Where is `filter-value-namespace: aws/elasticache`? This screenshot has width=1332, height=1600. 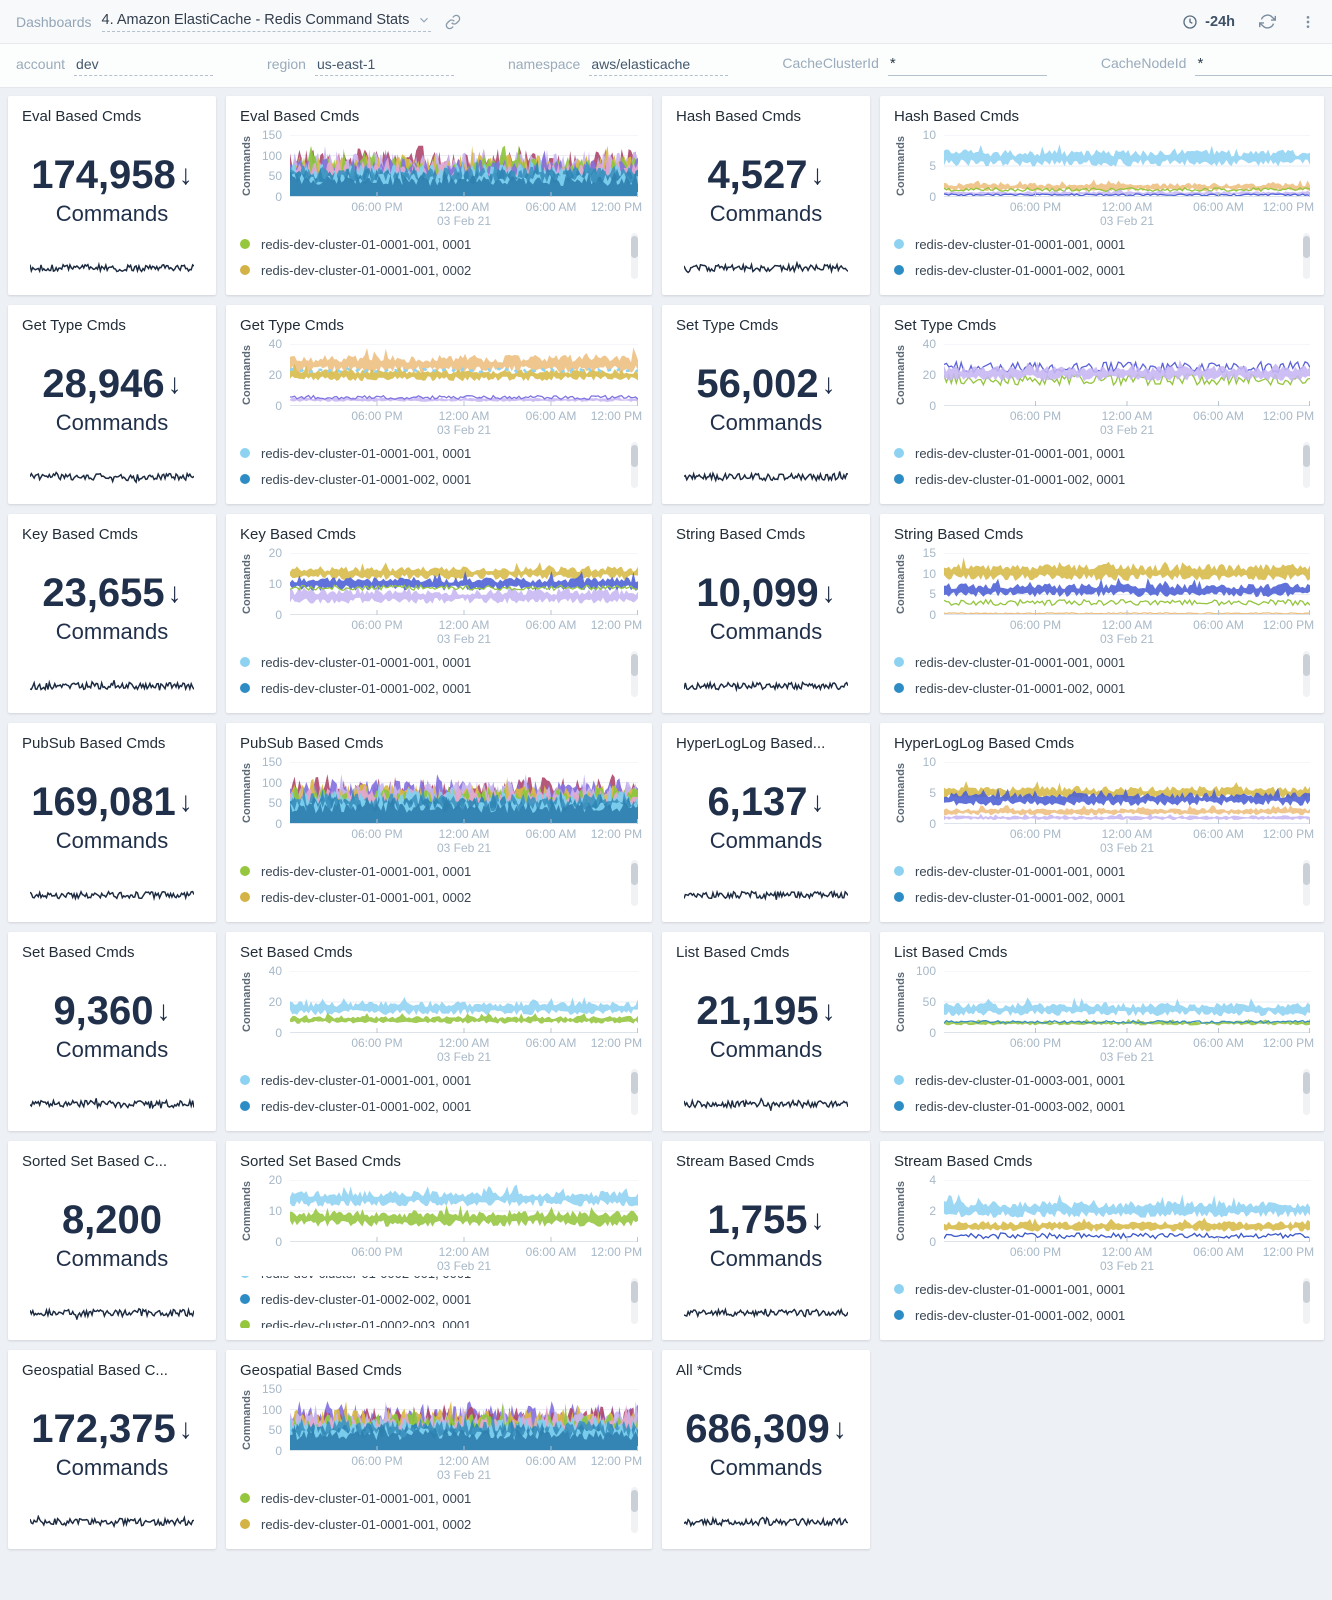
filter-value-namespace: aws/elasticache is located at coordinates (659, 66).